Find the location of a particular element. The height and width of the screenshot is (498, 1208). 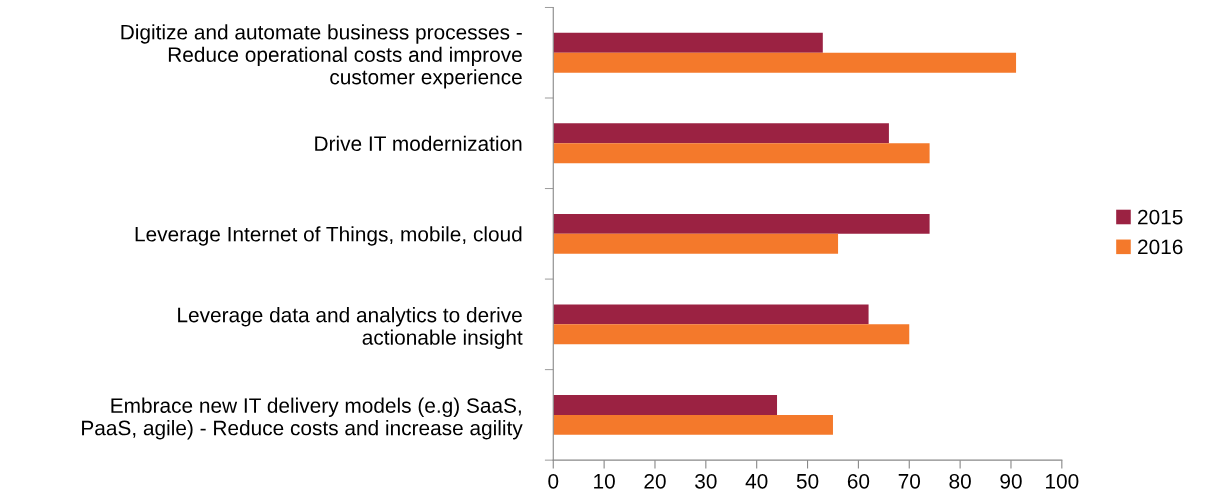

x-tick-label: 0 is located at coordinates (553, 481).